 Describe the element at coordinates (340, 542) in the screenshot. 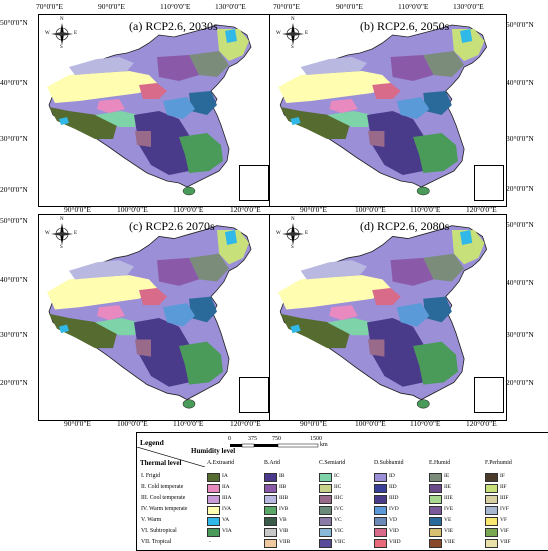

I see `legend-code: VIIC` at that location.